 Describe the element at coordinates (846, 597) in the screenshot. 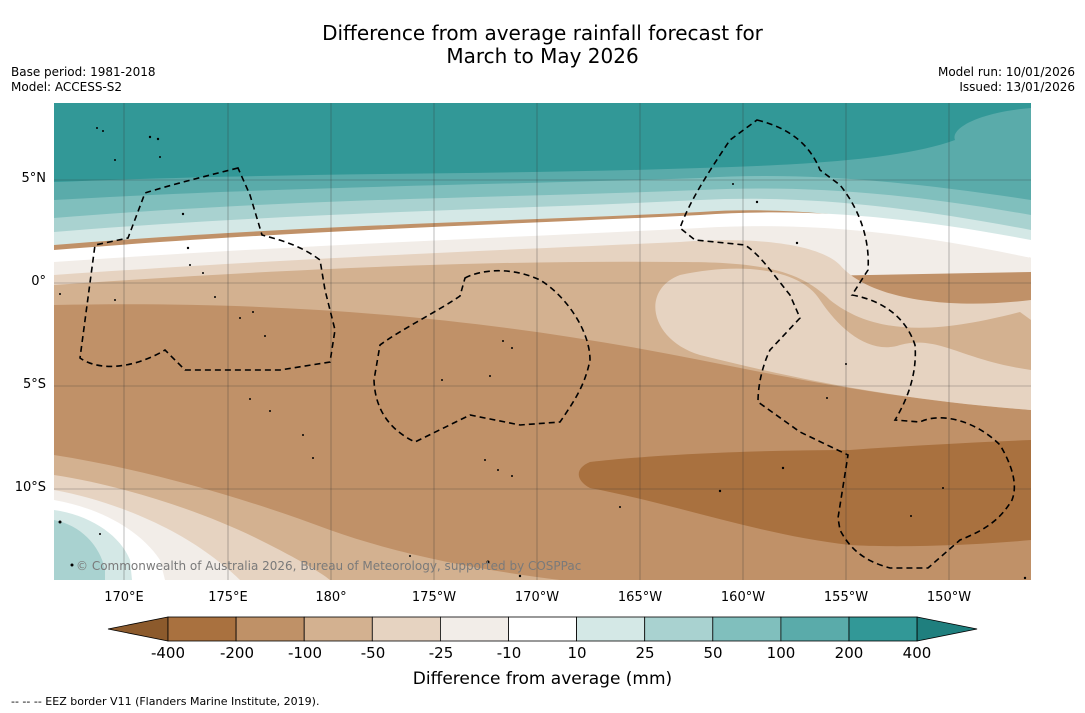

I see `x-tick-155w: 155°W` at that location.